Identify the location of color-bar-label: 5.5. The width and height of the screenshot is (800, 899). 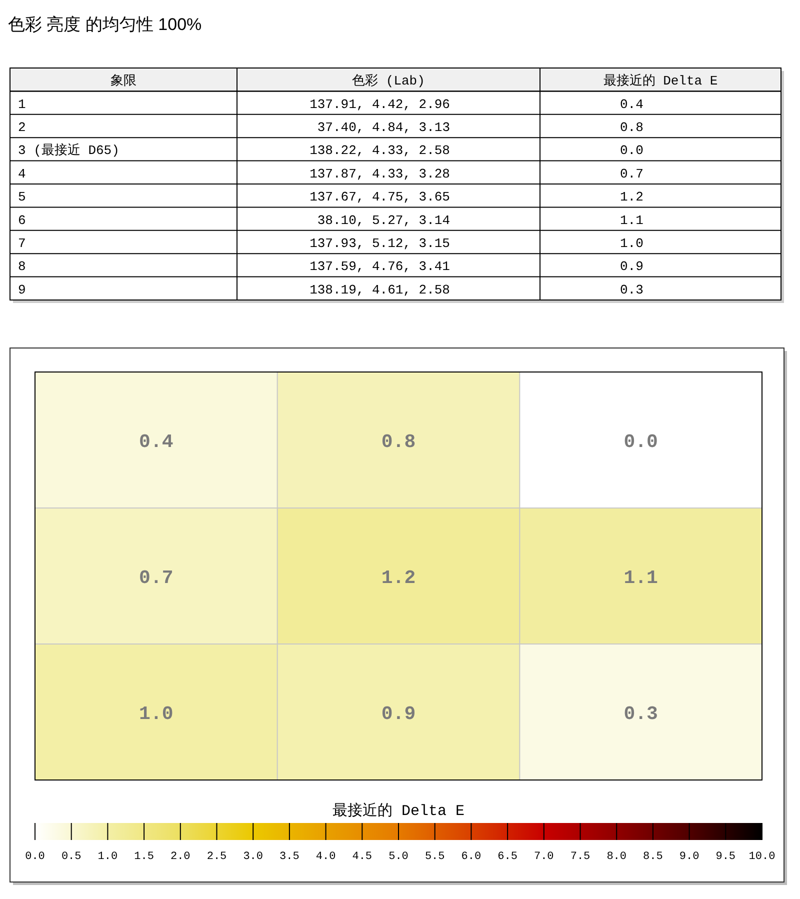
(434, 857).